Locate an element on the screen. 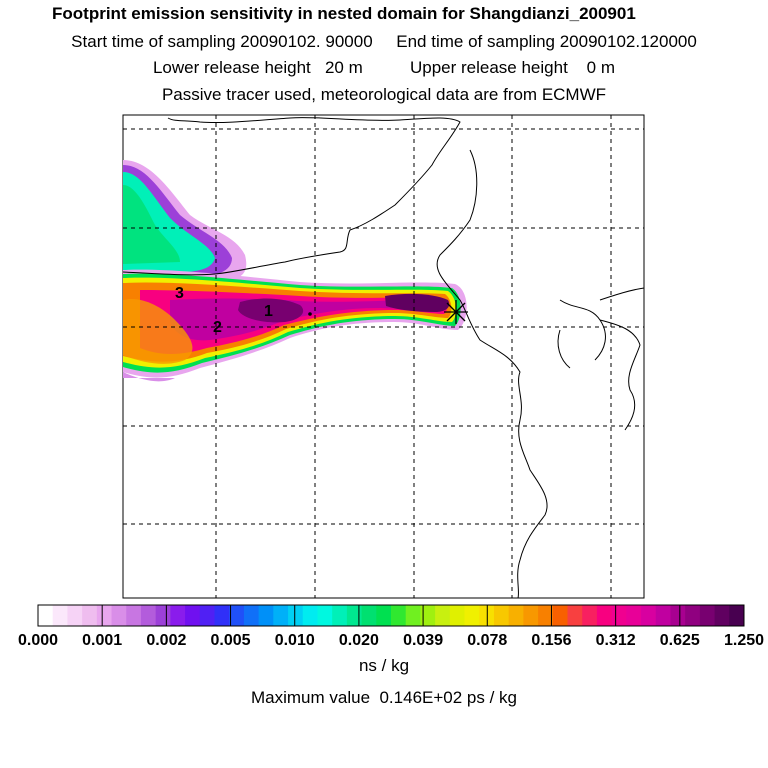  colorbar-frame is located at coordinates (391, 615).